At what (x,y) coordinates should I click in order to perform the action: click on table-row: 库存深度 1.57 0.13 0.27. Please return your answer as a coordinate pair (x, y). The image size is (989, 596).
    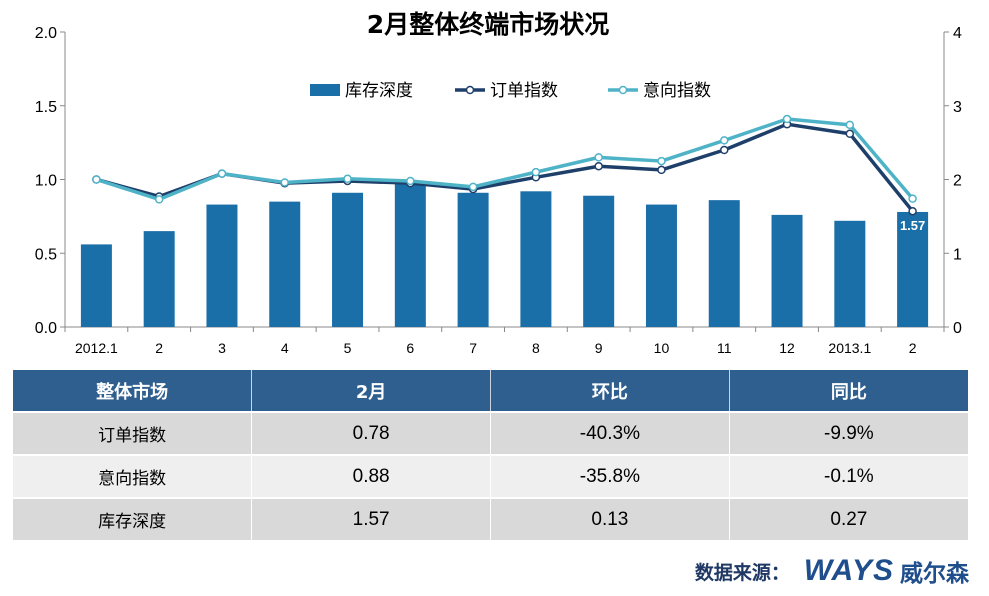
    Looking at the image, I should click on (490, 518).